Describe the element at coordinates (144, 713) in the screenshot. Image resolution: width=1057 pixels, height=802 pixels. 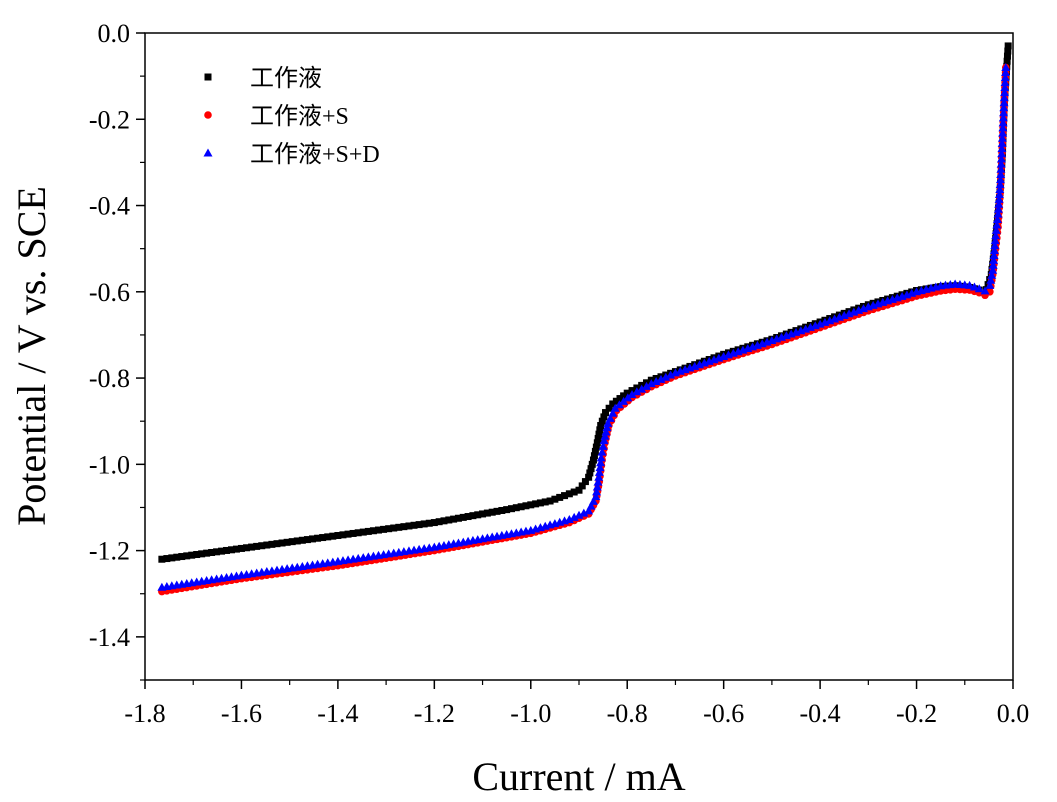
I see `x-tick-label: -1.8` at that location.